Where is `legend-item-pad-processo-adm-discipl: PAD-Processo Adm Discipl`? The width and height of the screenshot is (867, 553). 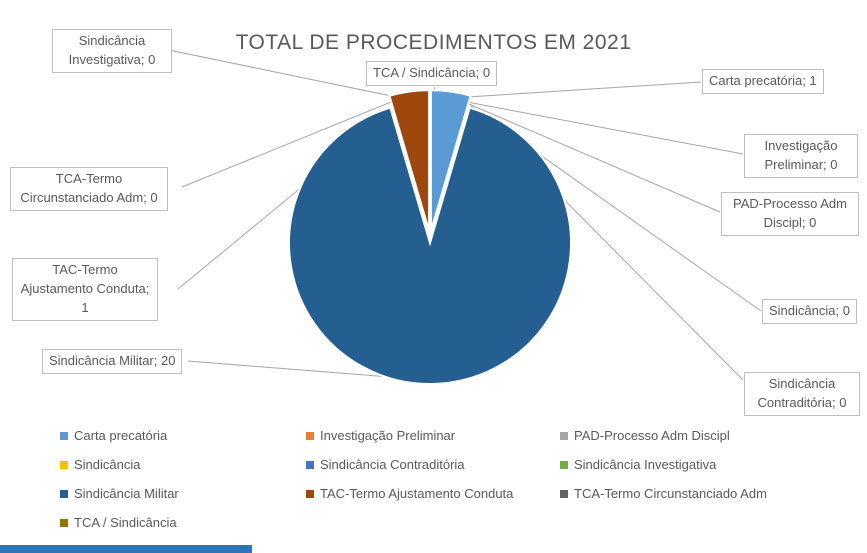
legend-item-pad-processo-adm-discipl: PAD-Processo Adm Discipl is located at coordinates (663, 435).